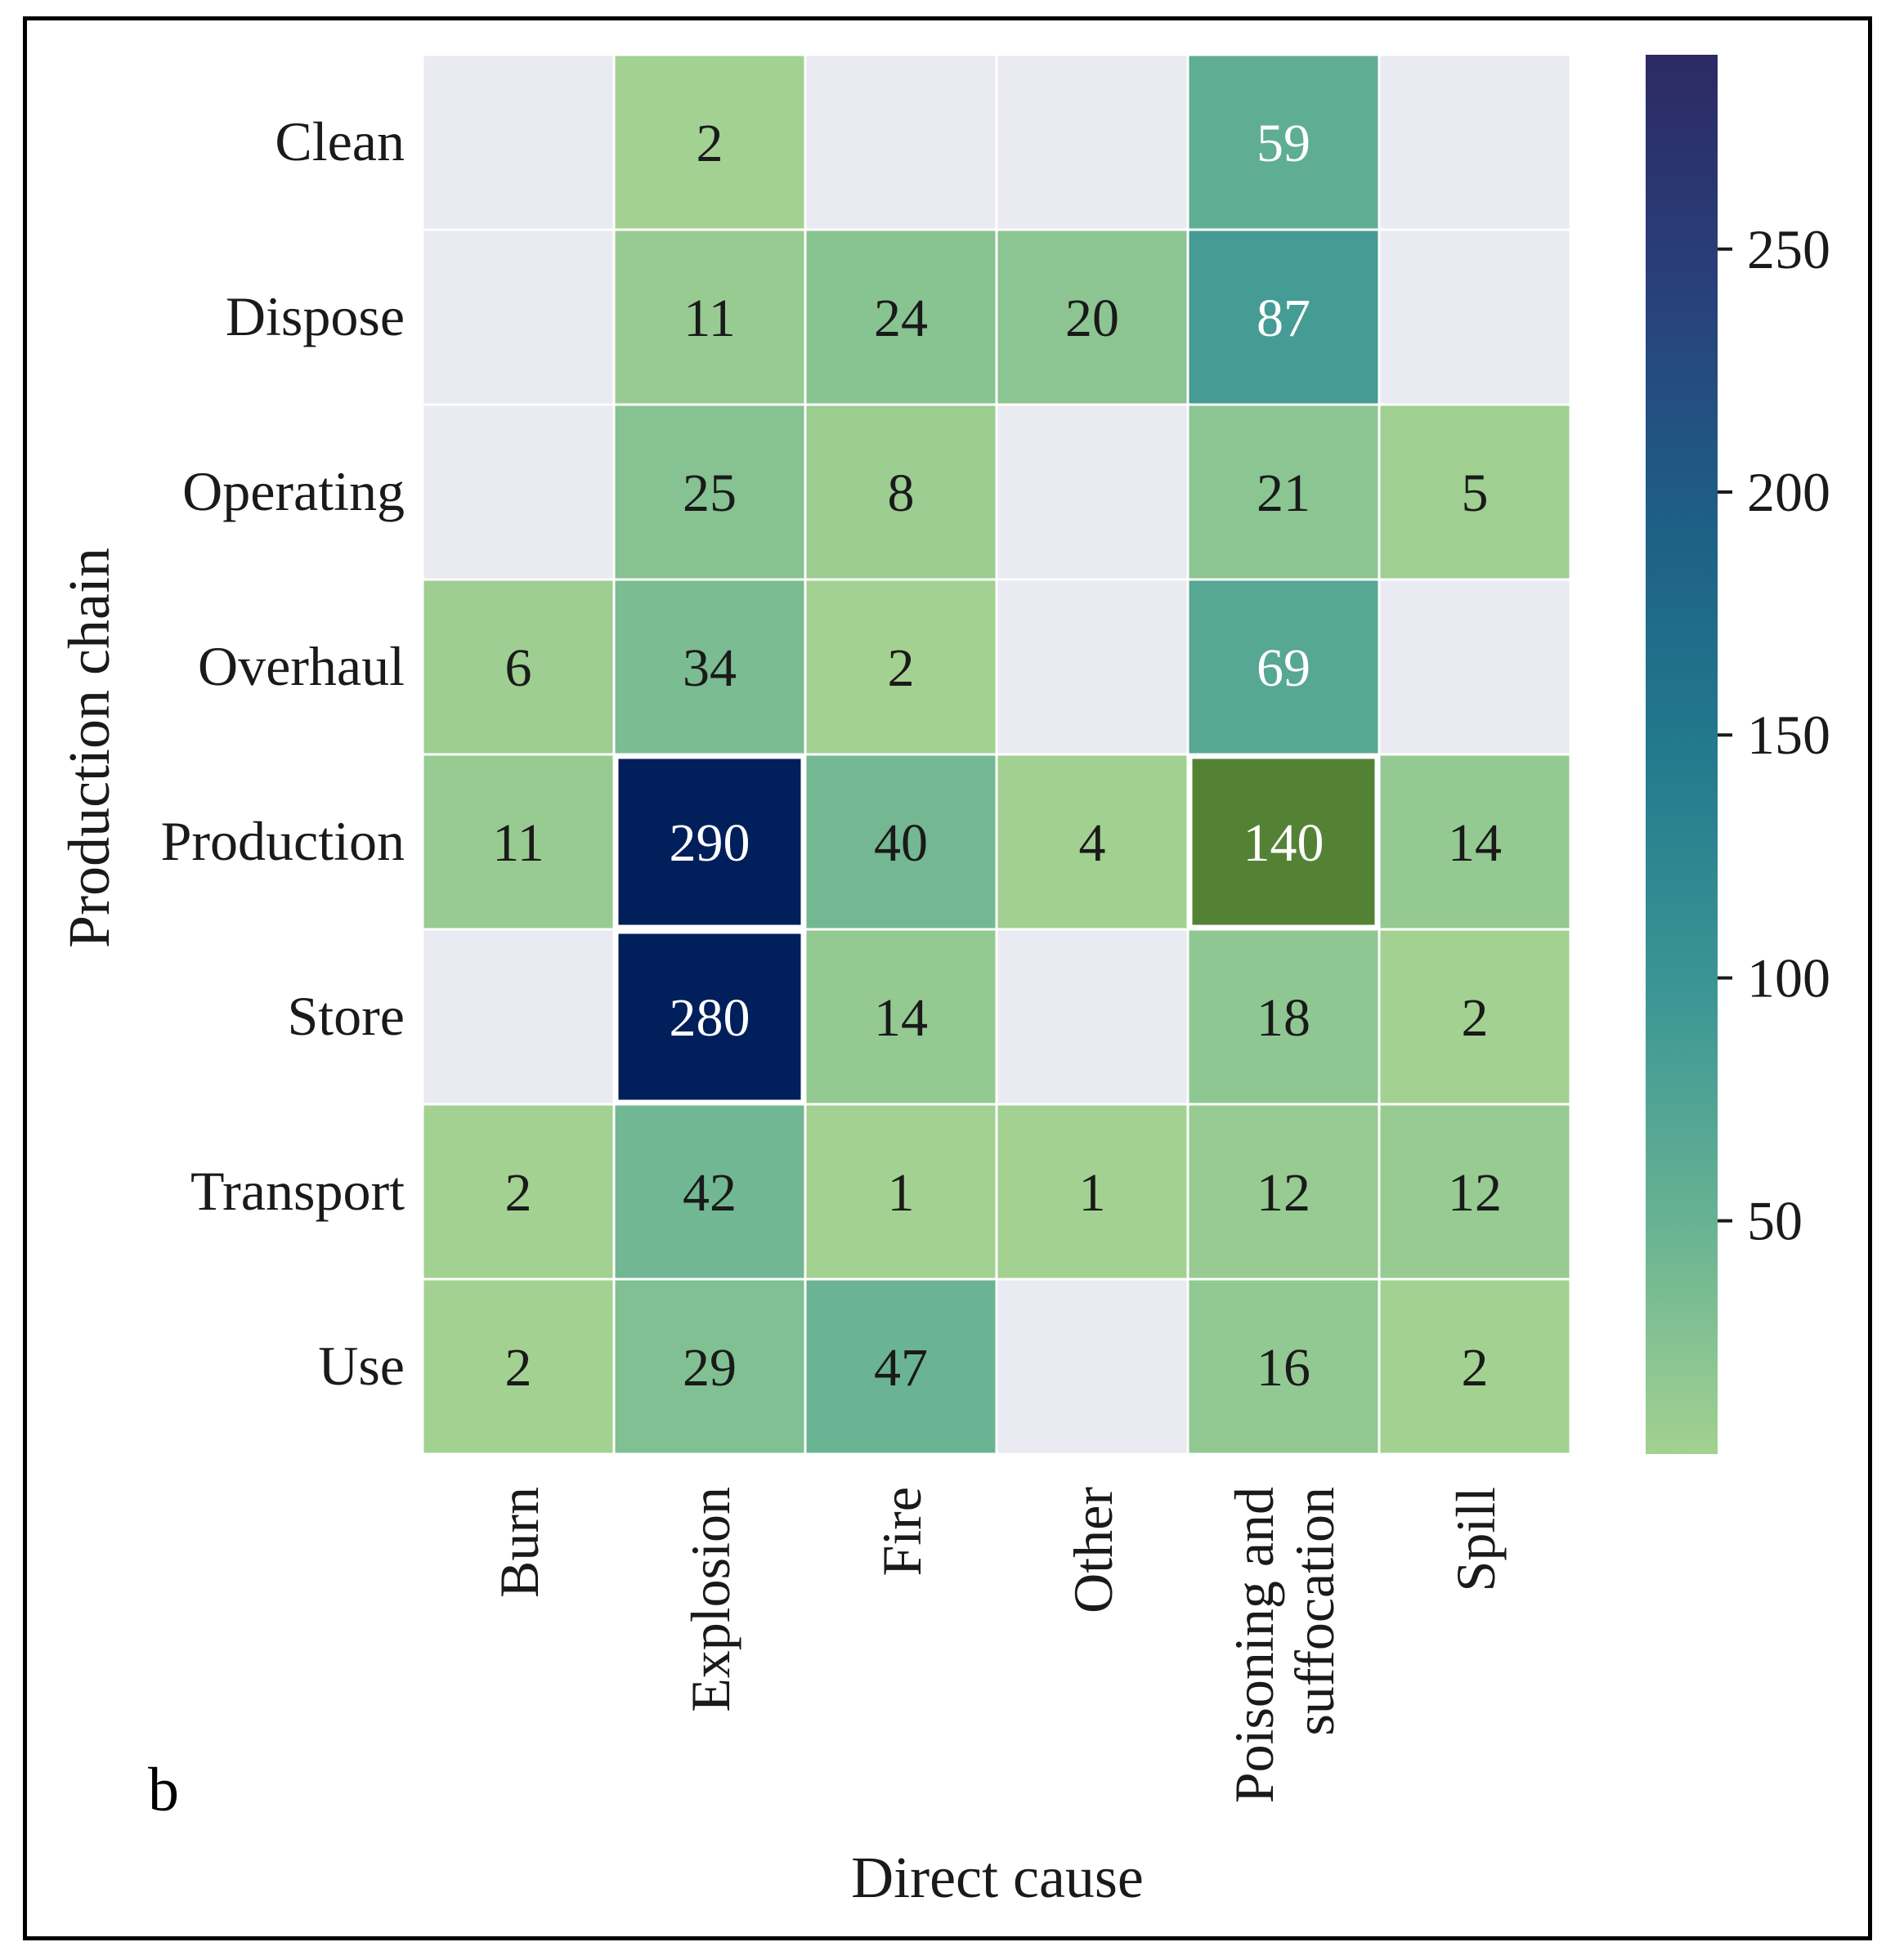 This screenshot has width=1895, height=1960. I want to click on y-axis-title: Production chain, so click(89, 748).